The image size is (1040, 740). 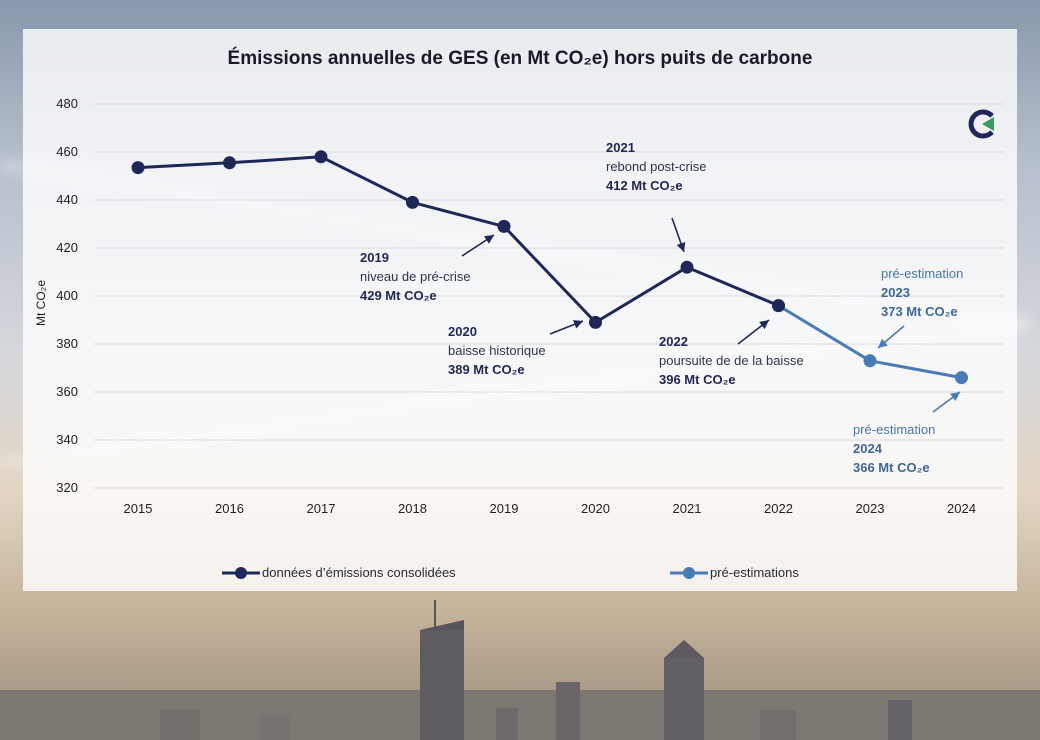 I want to click on annotation-2024: pré-estimation 2024 366 Mt CO₂e, so click(x=894, y=448).